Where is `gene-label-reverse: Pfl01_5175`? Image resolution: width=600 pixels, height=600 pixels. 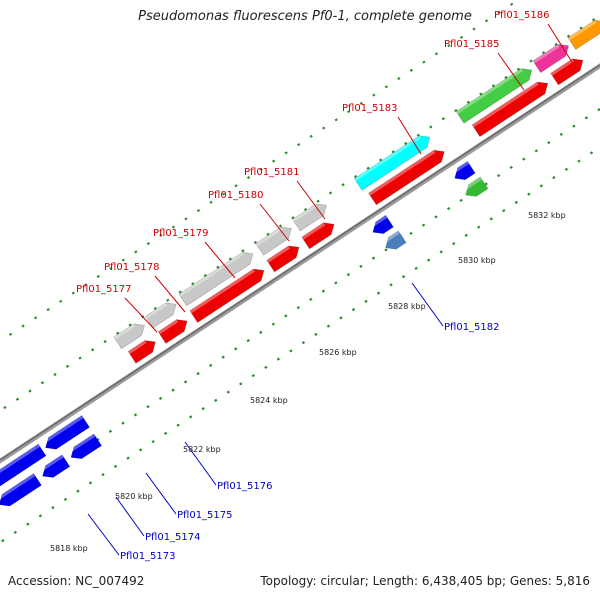
gene-label-reverse: Pfl01_5175 is located at coordinates (205, 515).